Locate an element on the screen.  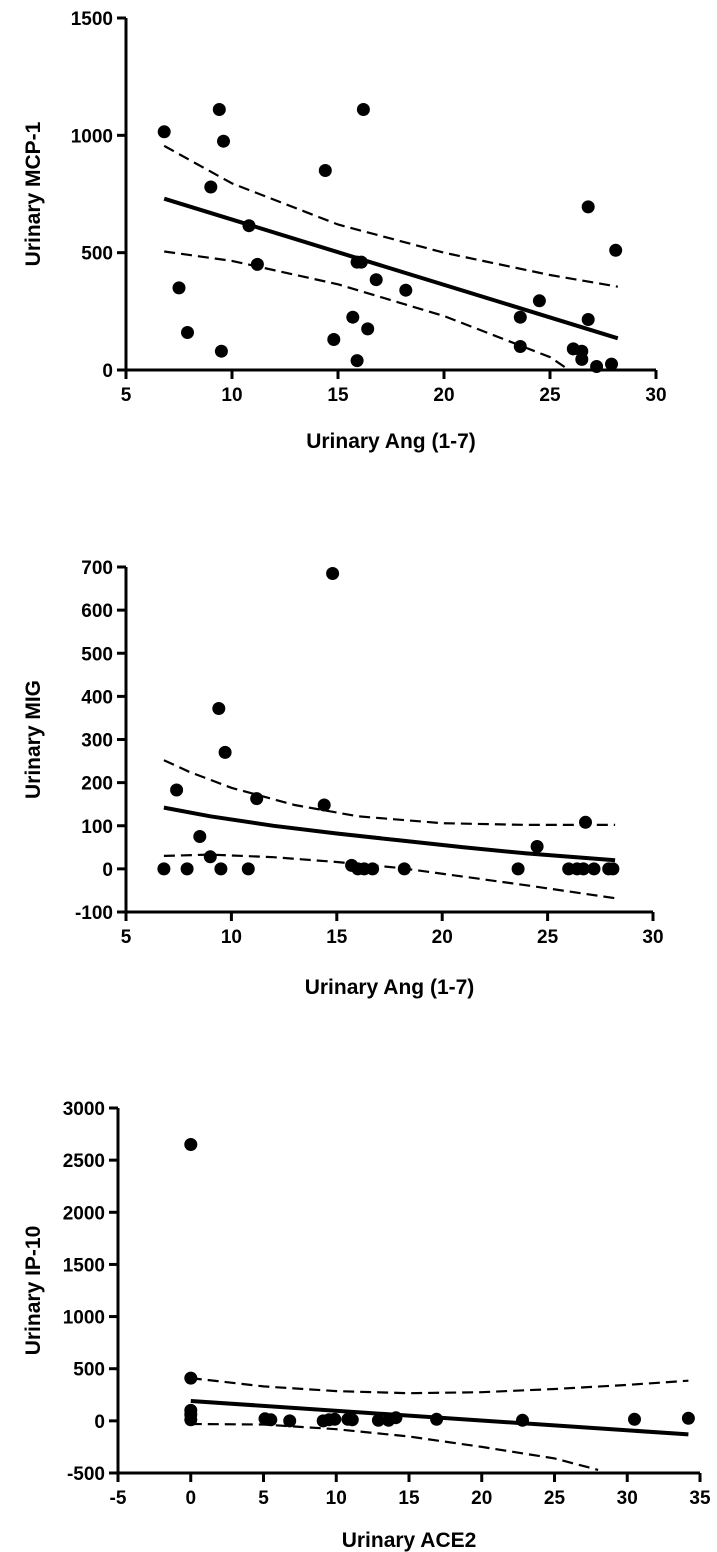
chart-1-x-tick-label: 30 is located at coordinates (655, 395).